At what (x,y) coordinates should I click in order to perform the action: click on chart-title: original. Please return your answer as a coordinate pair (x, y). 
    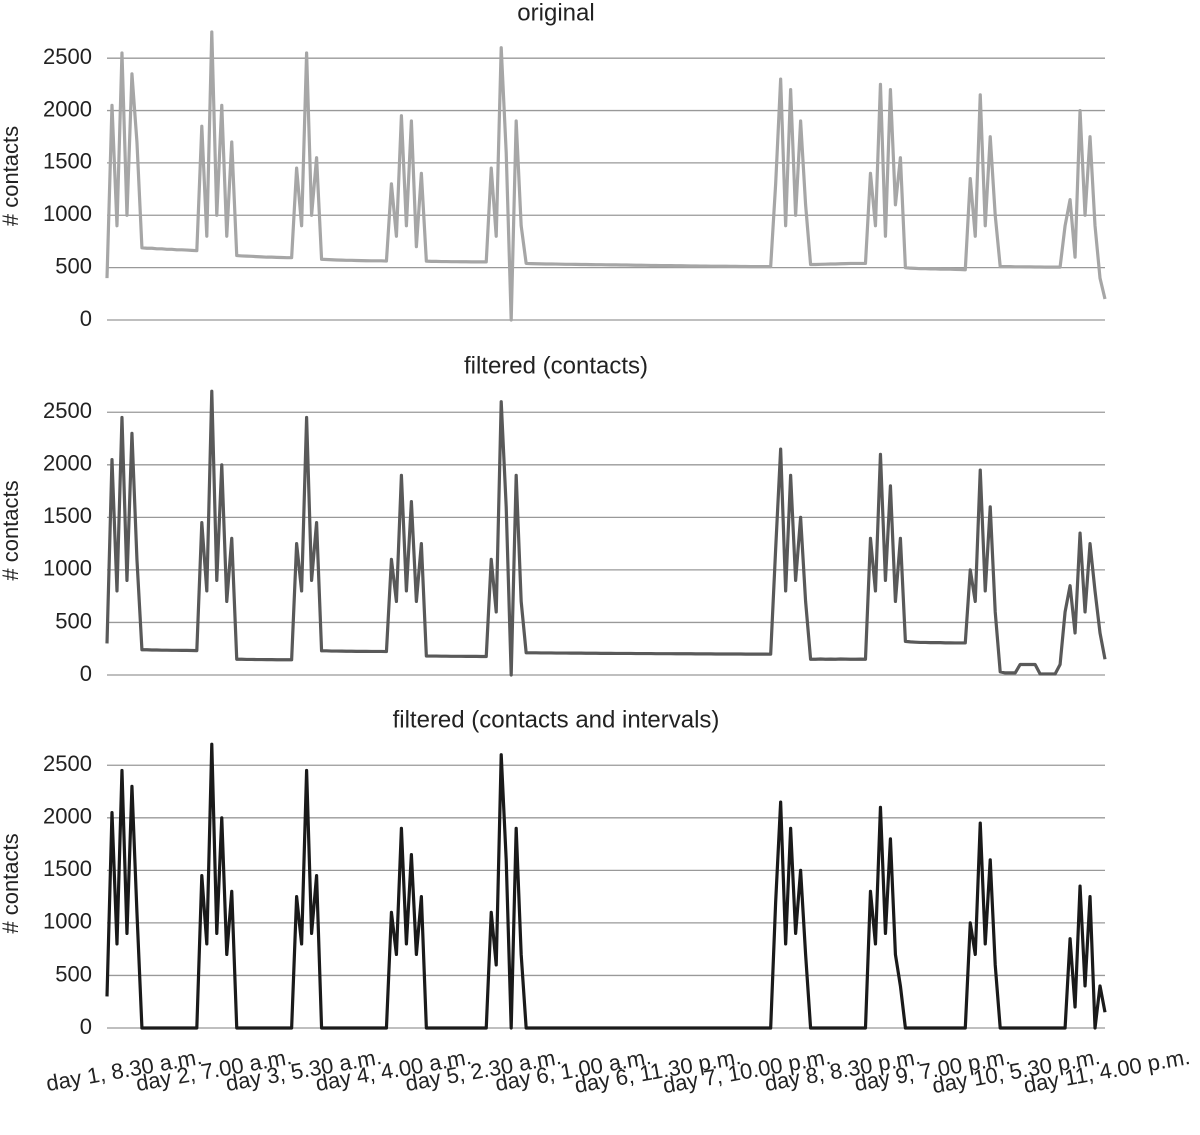
    Looking at the image, I should click on (555, 13).